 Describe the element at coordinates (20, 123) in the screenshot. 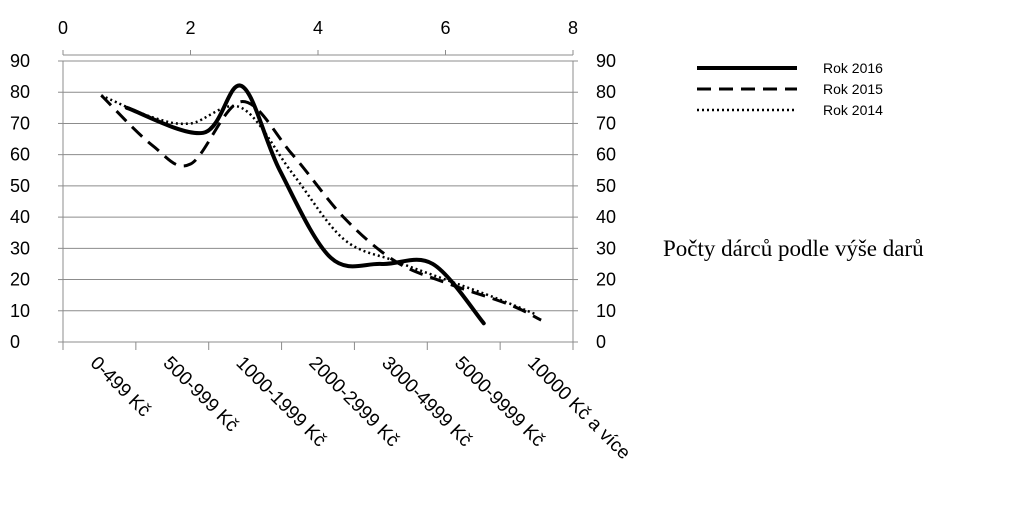

I see `y-tick-label-left: 70` at that location.